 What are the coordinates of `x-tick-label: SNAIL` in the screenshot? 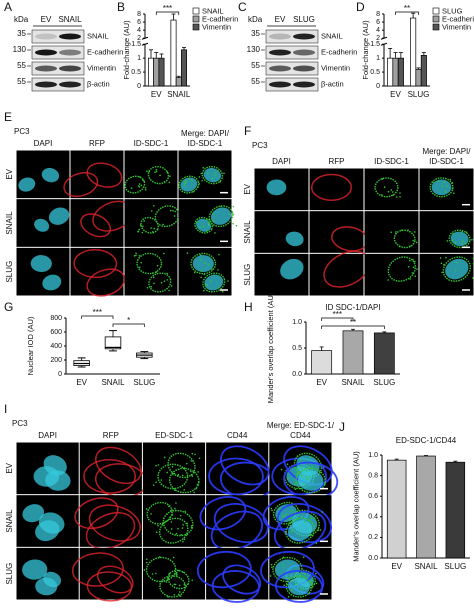 It's located at (179, 94).